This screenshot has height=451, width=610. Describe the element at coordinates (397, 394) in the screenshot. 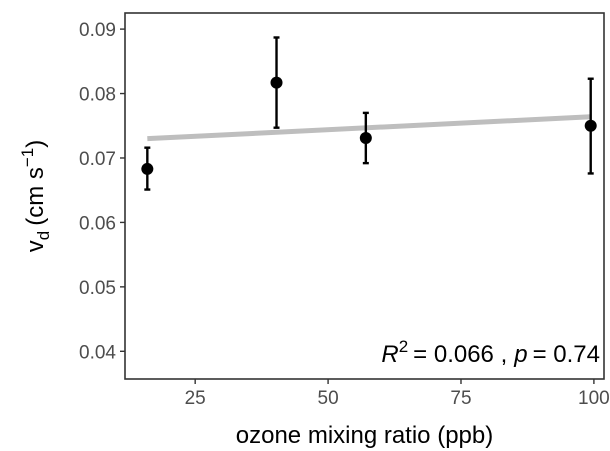

I see `x-axis: 25 50 75 100` at that location.